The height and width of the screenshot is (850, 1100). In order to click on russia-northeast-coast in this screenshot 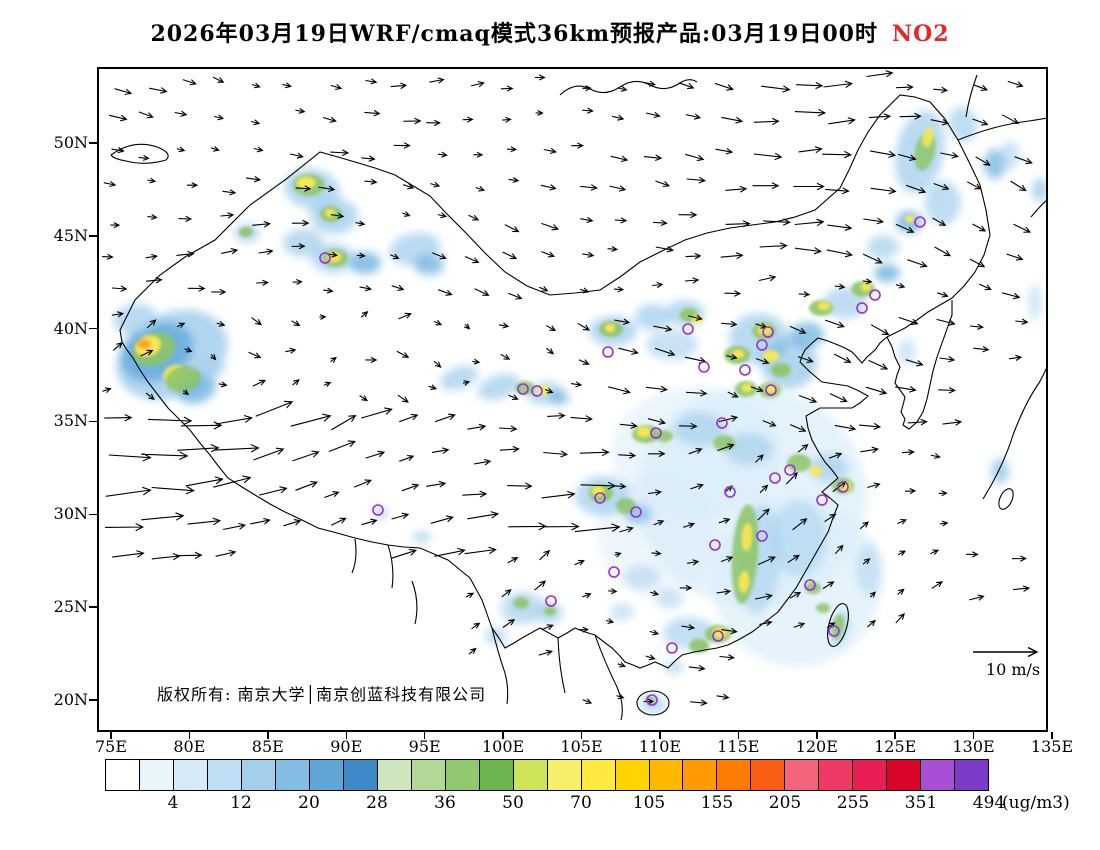, I will do `click(1002, 129)`.